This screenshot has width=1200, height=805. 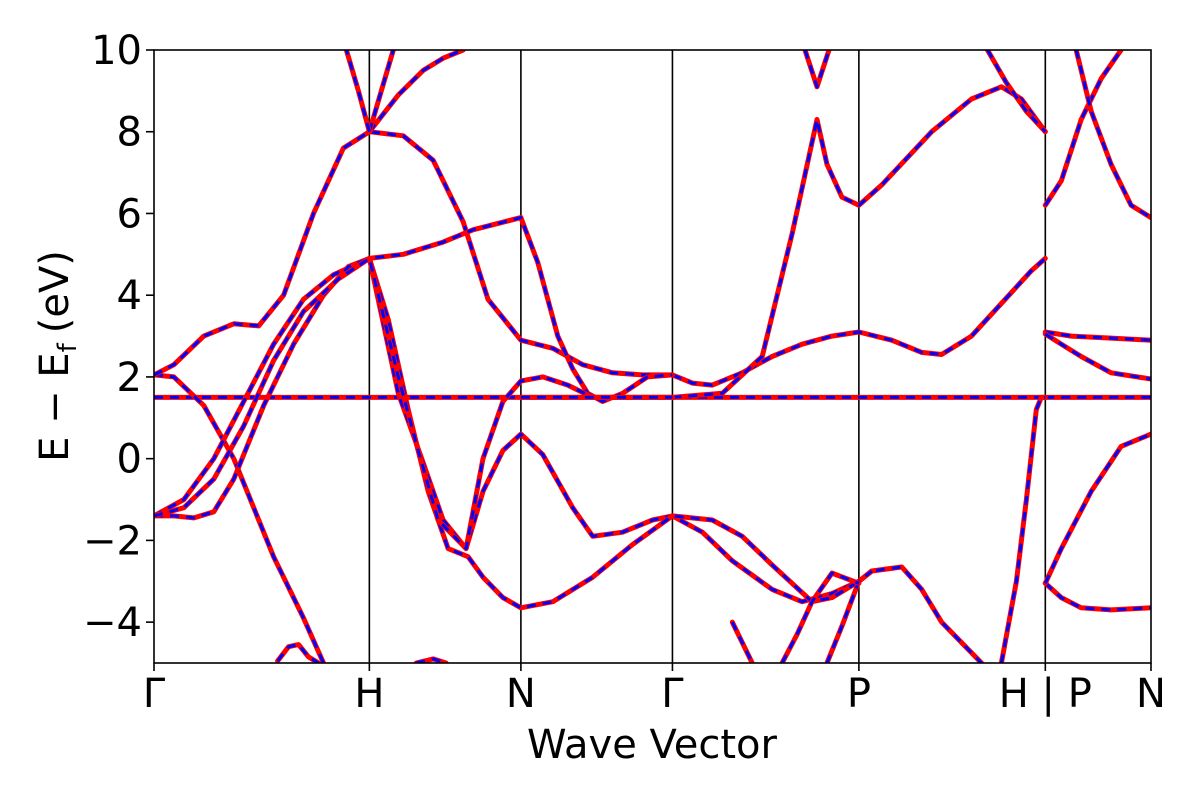 What do you see at coordinates (654, 690) in the screenshot?
I see `x-axis: Γ H N Γ P H | P N` at bounding box center [654, 690].